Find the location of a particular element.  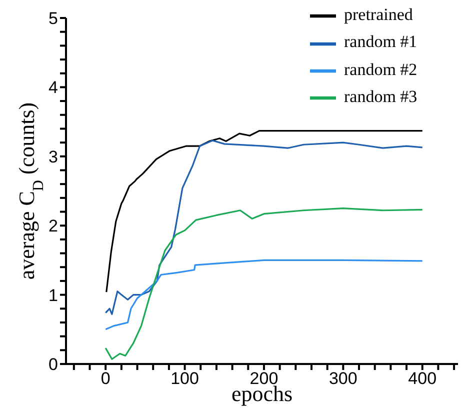

y-tick-label: 0 is located at coordinates (53, 364).